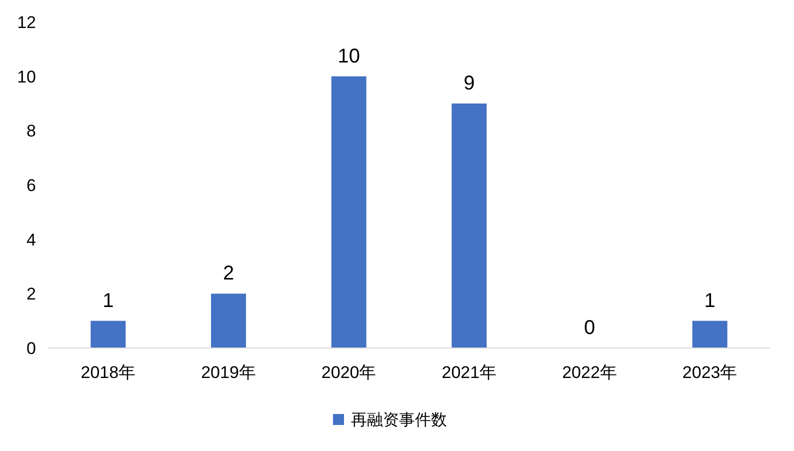 Image resolution: width=794 pixels, height=451 pixels. I want to click on y-tick-label: 2, so click(31, 294).